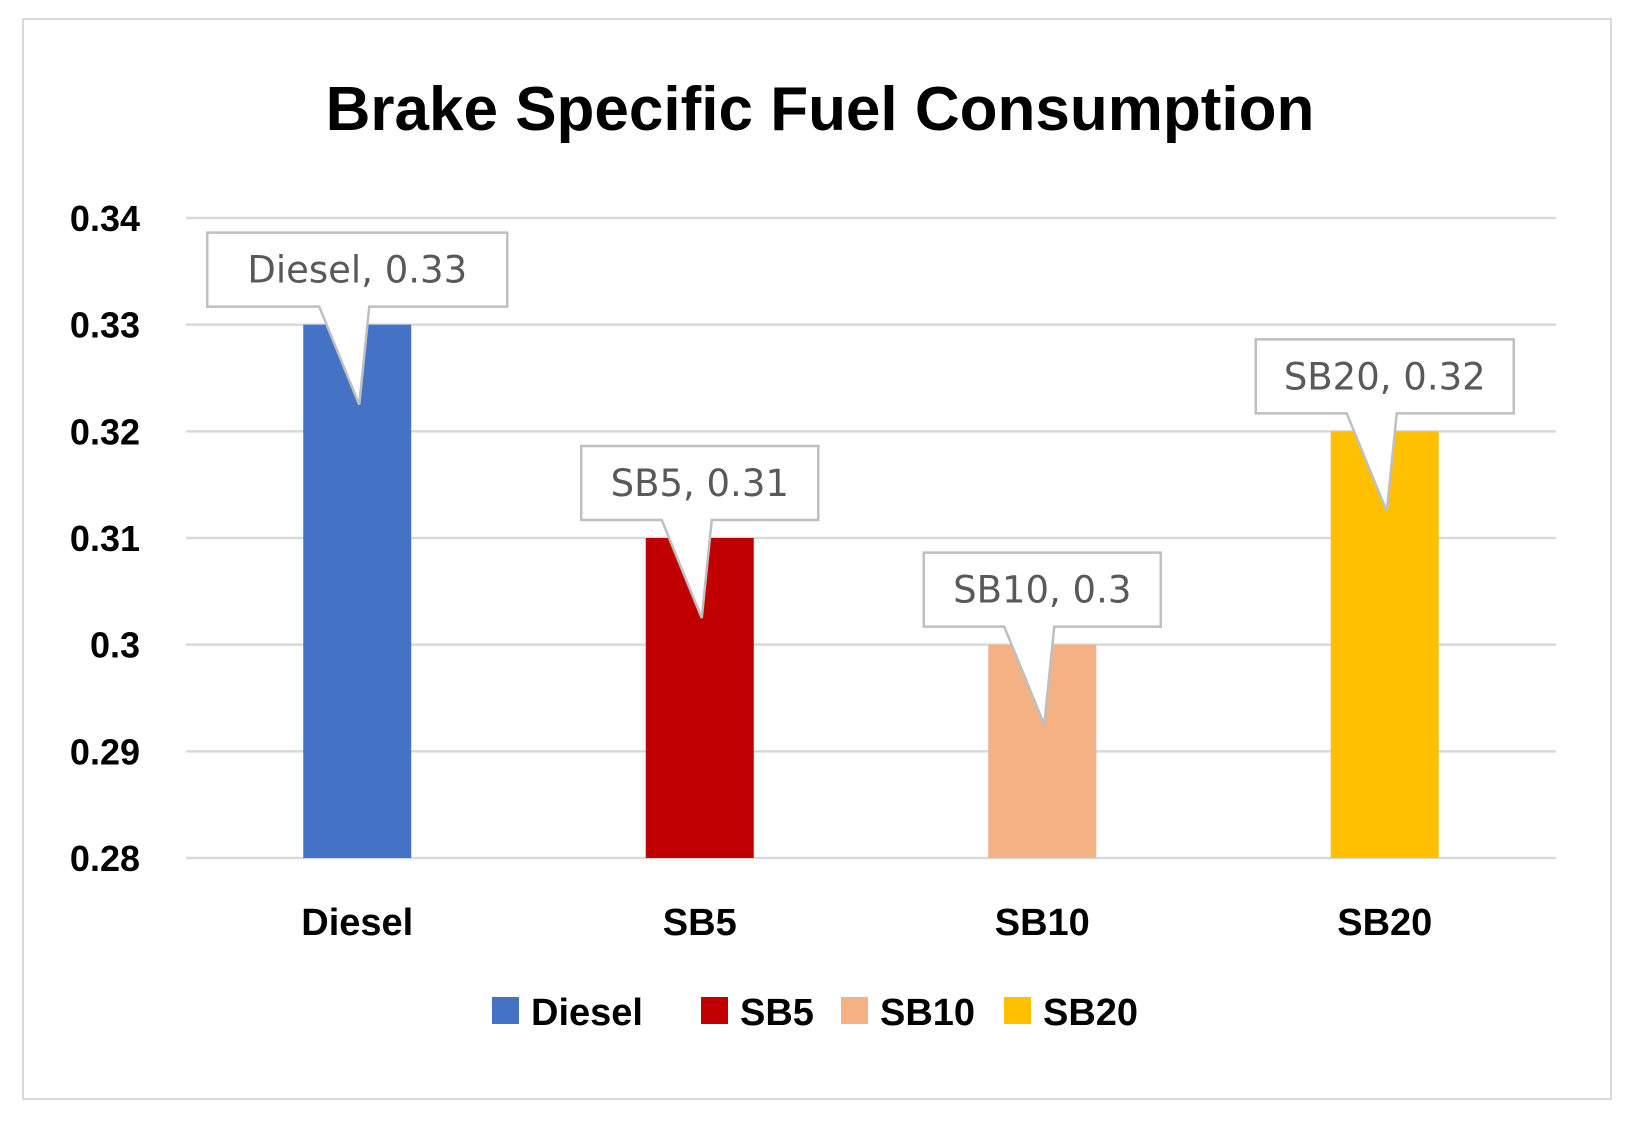 This screenshot has height=1125, width=1634. I want to click on data-label: Diesel, 0.33, so click(357, 270).